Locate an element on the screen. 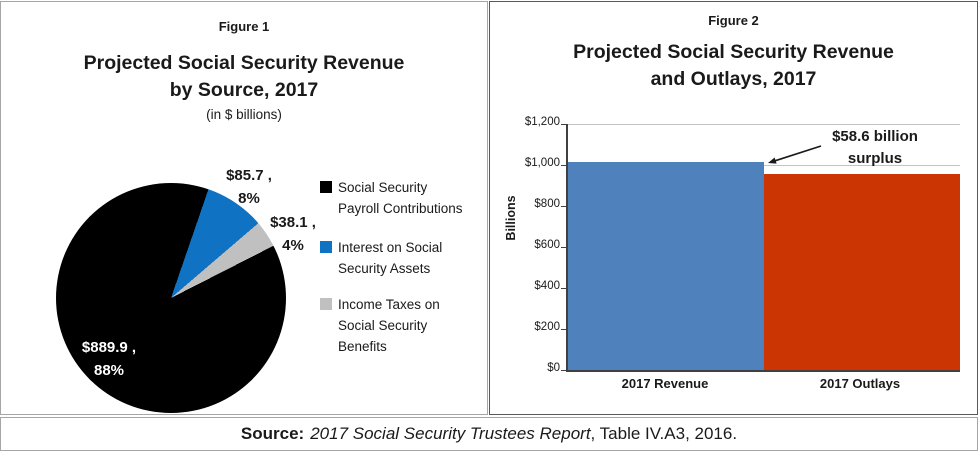 This screenshot has height=459, width=980. legend-swatch-black is located at coordinates (326, 187).